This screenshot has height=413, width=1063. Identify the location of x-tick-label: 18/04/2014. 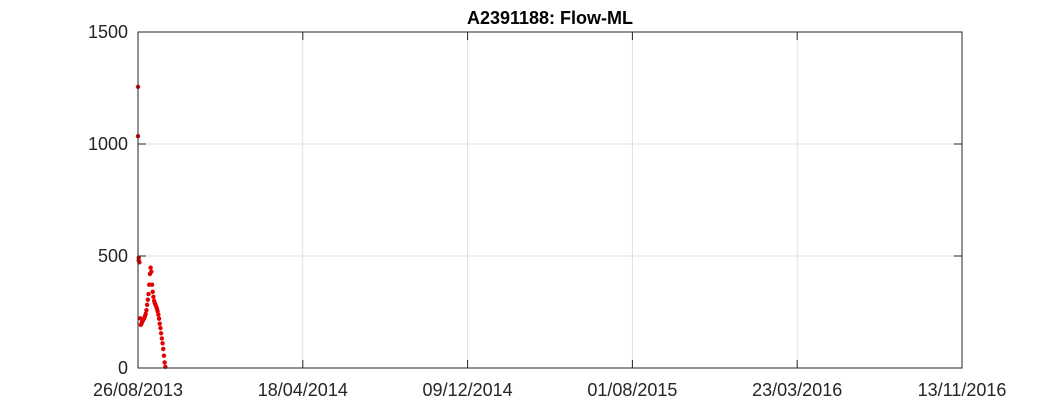
(303, 390).